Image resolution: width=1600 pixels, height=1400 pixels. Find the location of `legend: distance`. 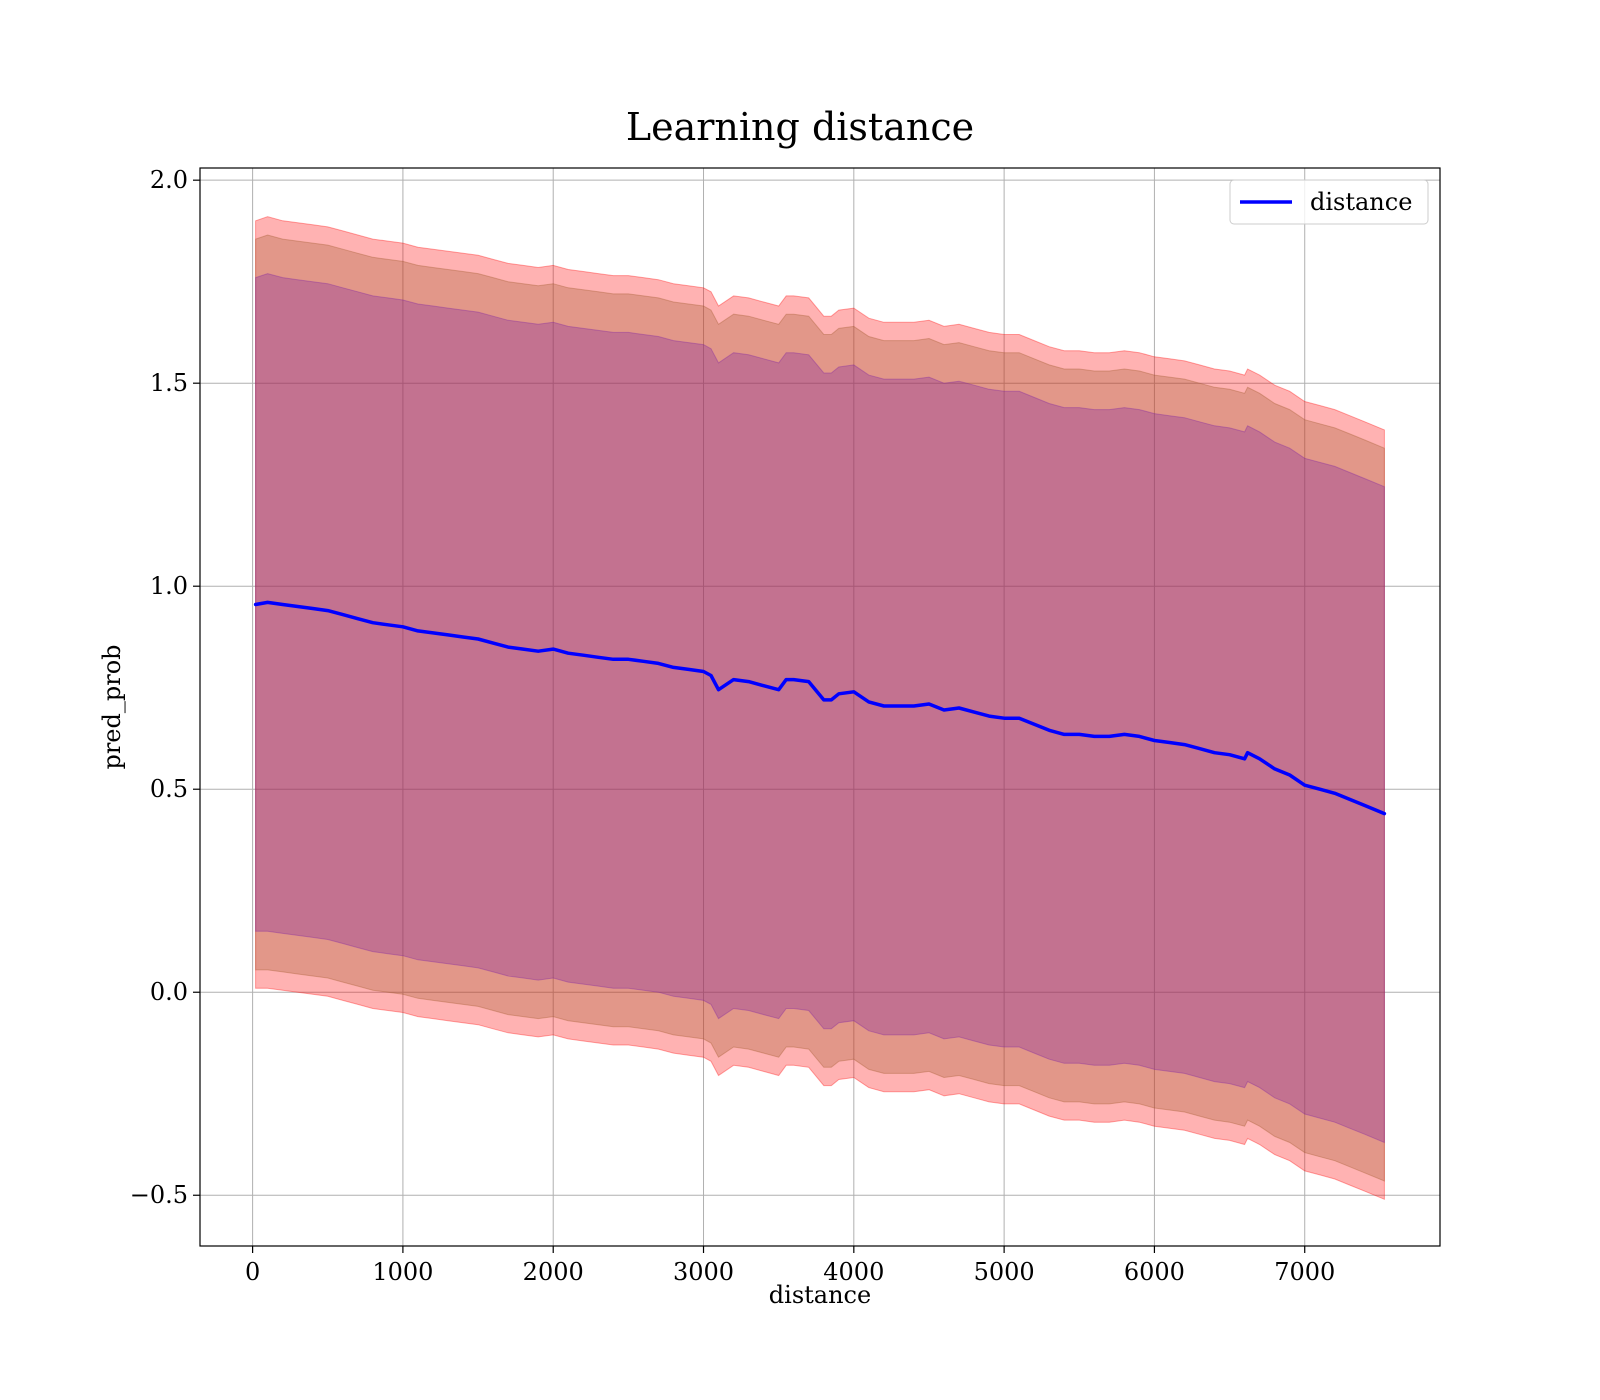

legend: distance is located at coordinates (1329, 202).